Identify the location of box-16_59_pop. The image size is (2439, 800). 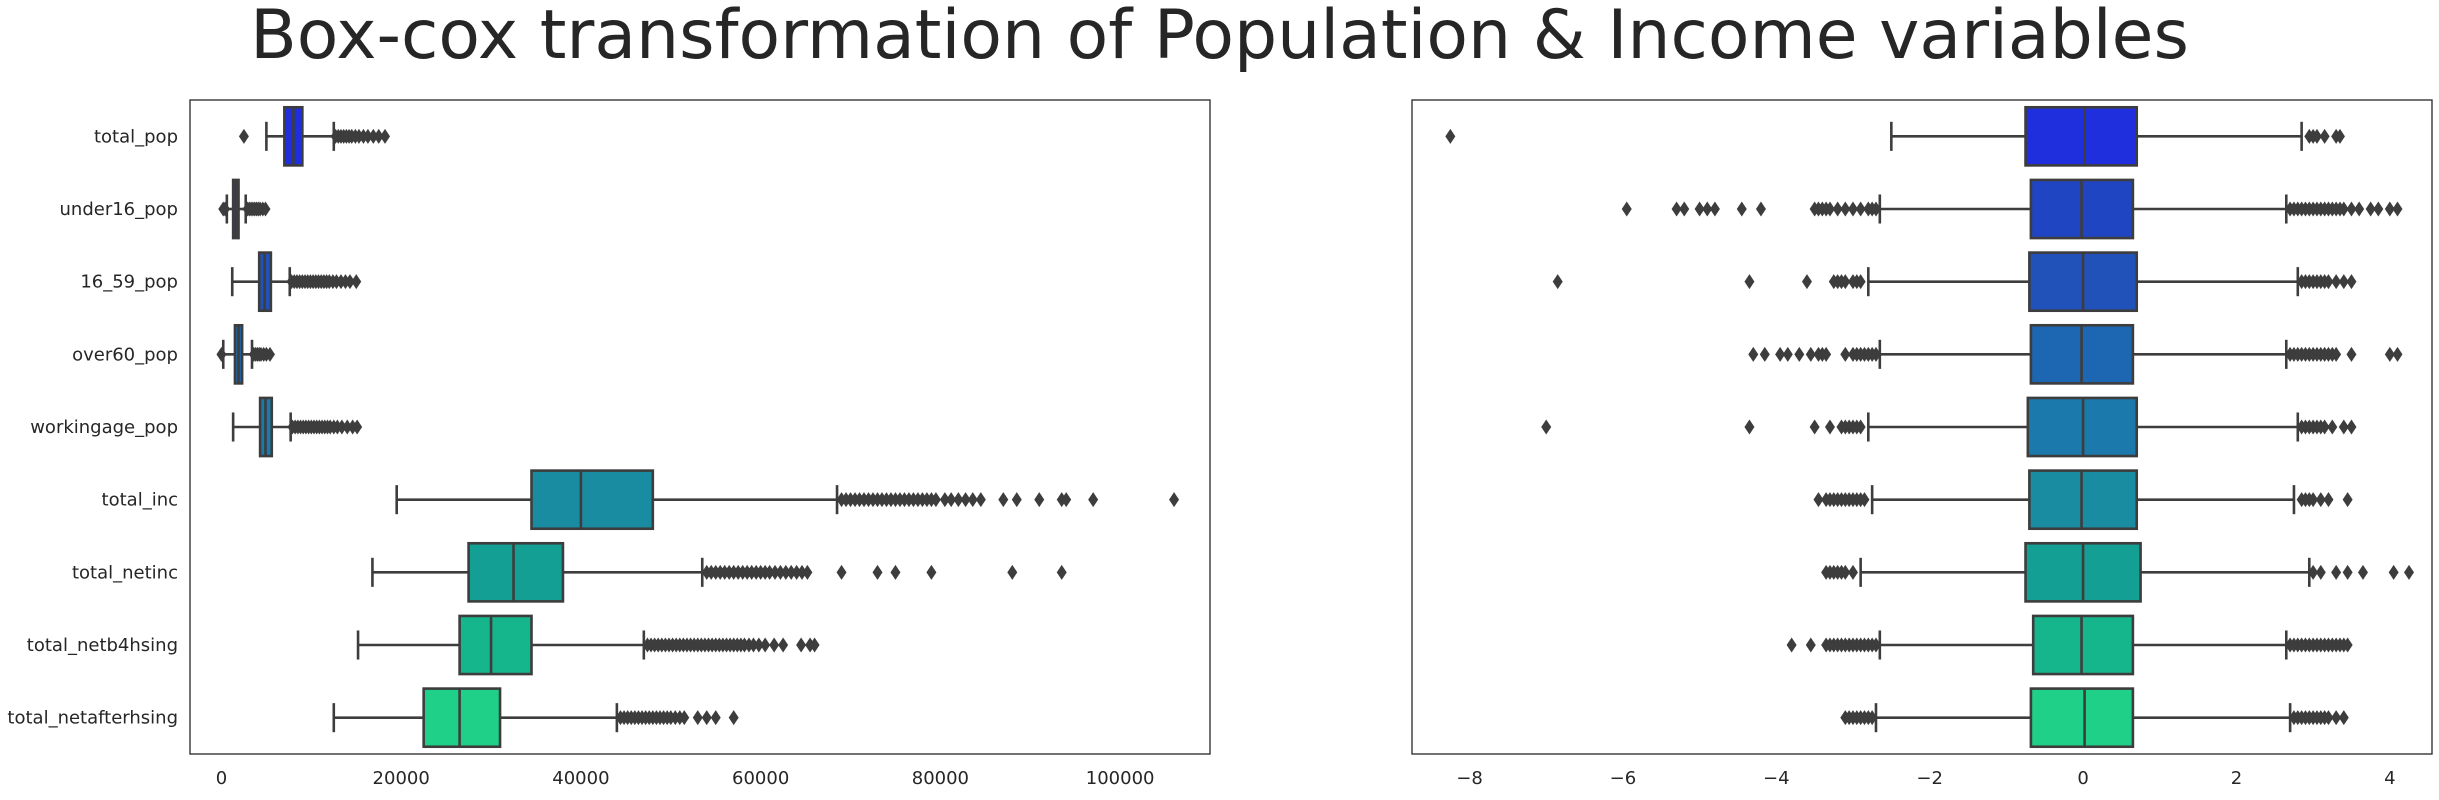
(1954, 282).